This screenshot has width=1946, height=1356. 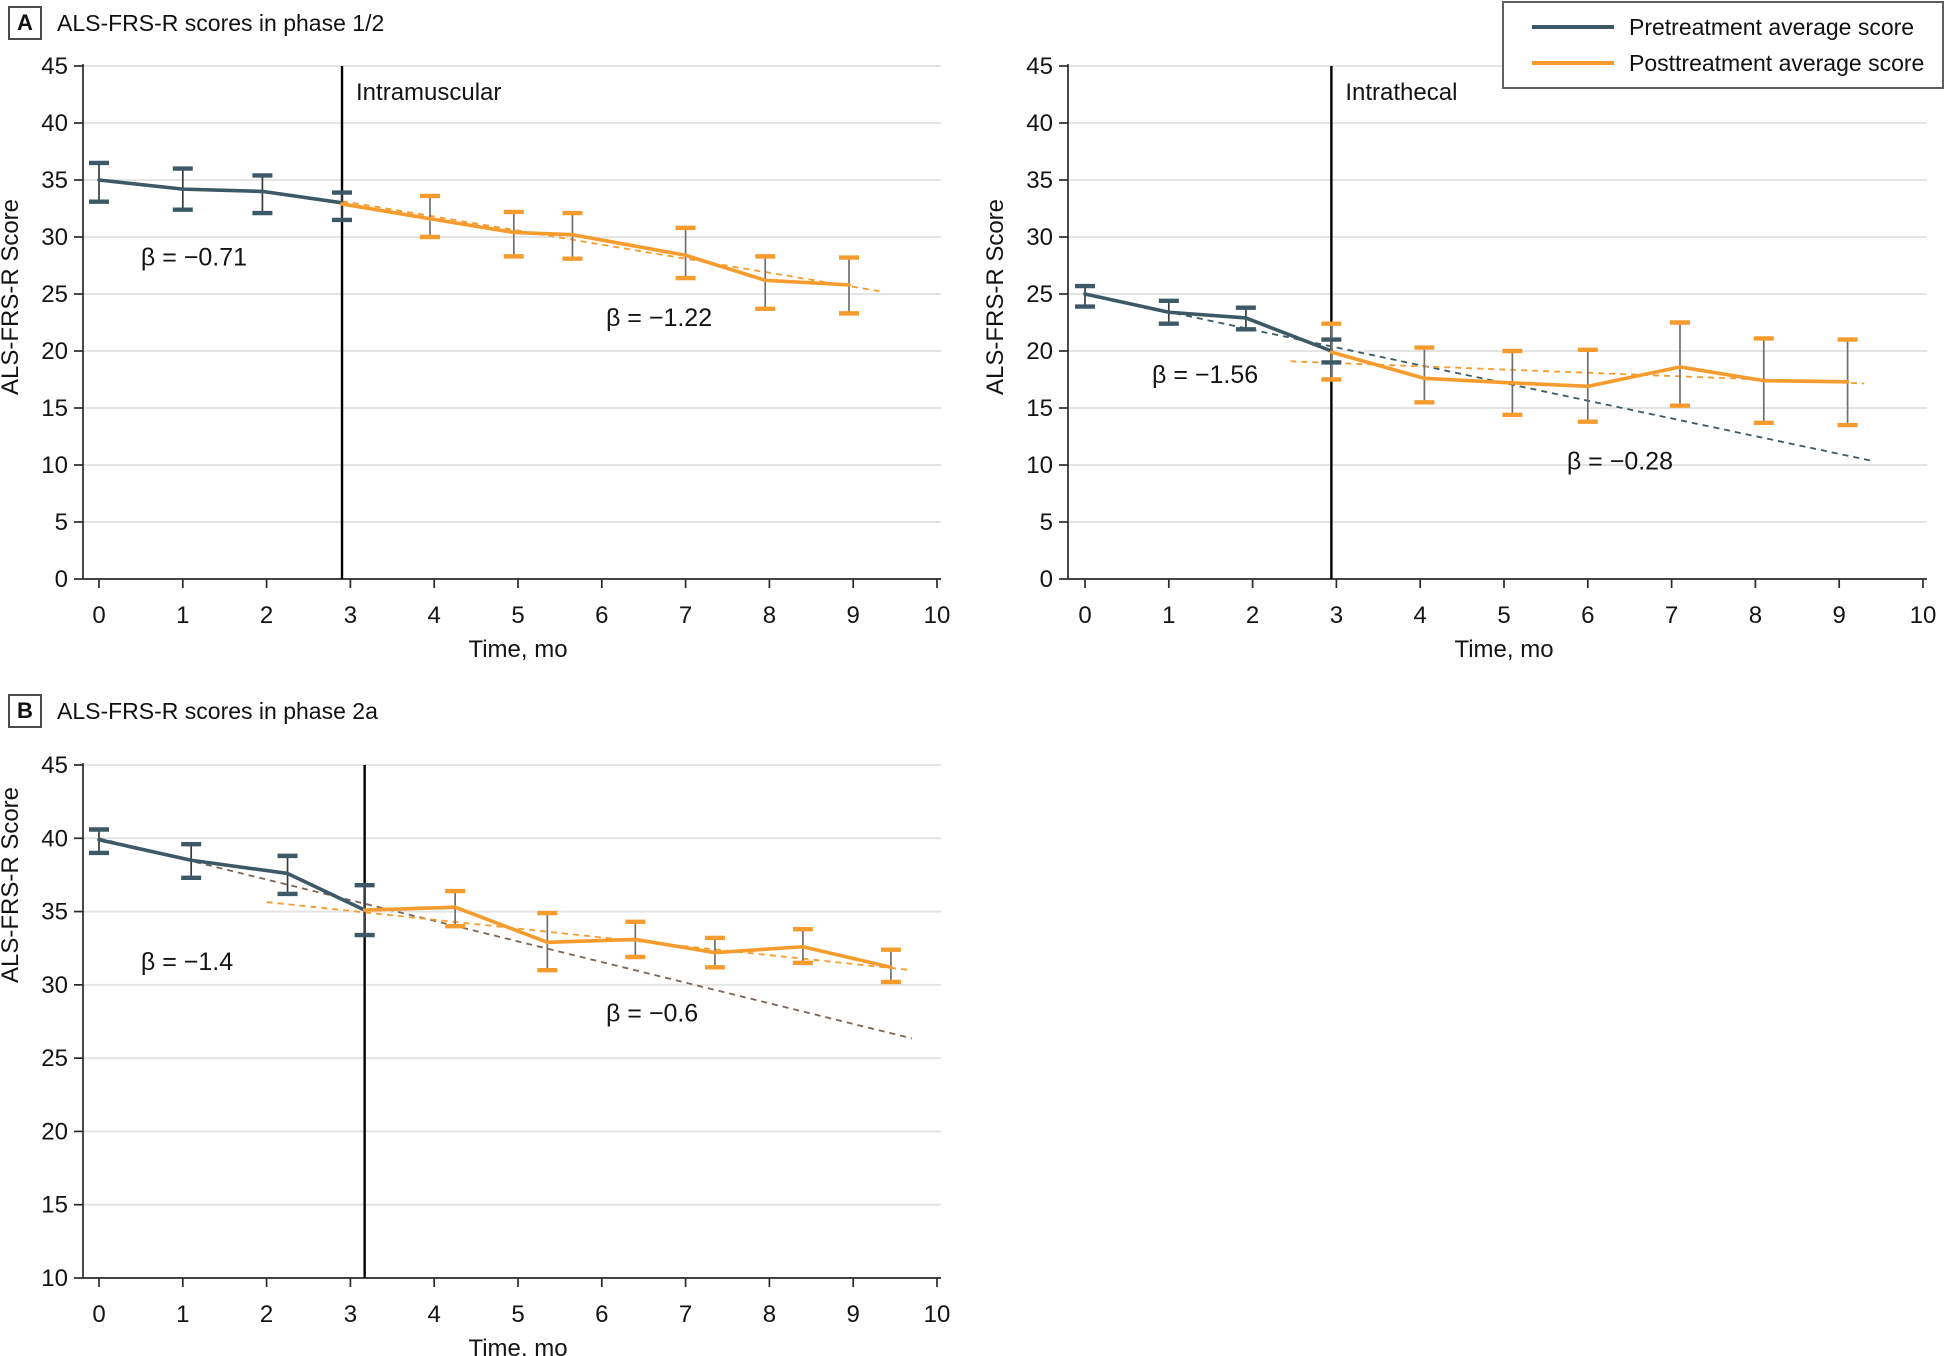 What do you see at coordinates (1205, 375) in the screenshot?
I see `beta-annotation: β = −1.56` at bounding box center [1205, 375].